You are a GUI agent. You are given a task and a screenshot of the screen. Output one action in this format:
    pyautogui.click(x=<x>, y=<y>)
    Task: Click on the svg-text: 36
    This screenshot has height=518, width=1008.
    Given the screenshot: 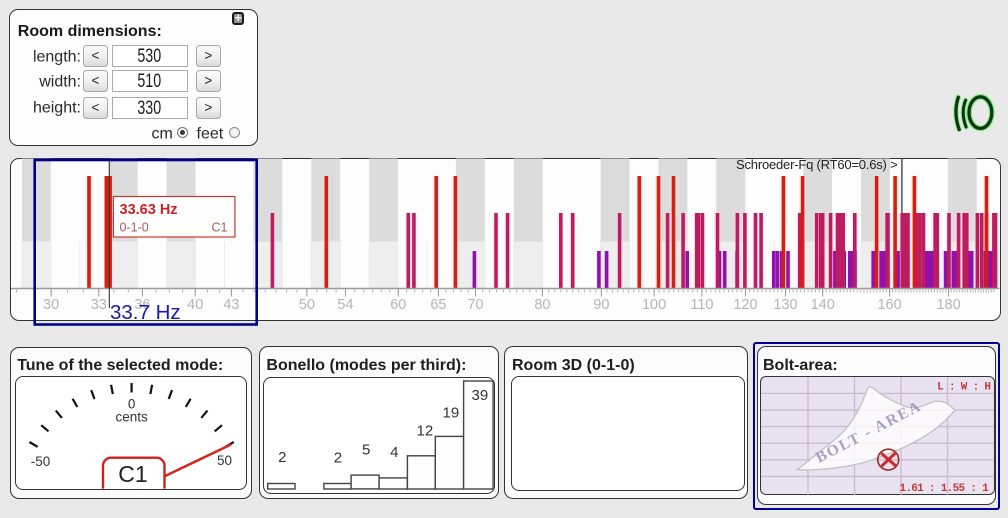 What is the action you would take?
    pyautogui.click(x=142, y=305)
    